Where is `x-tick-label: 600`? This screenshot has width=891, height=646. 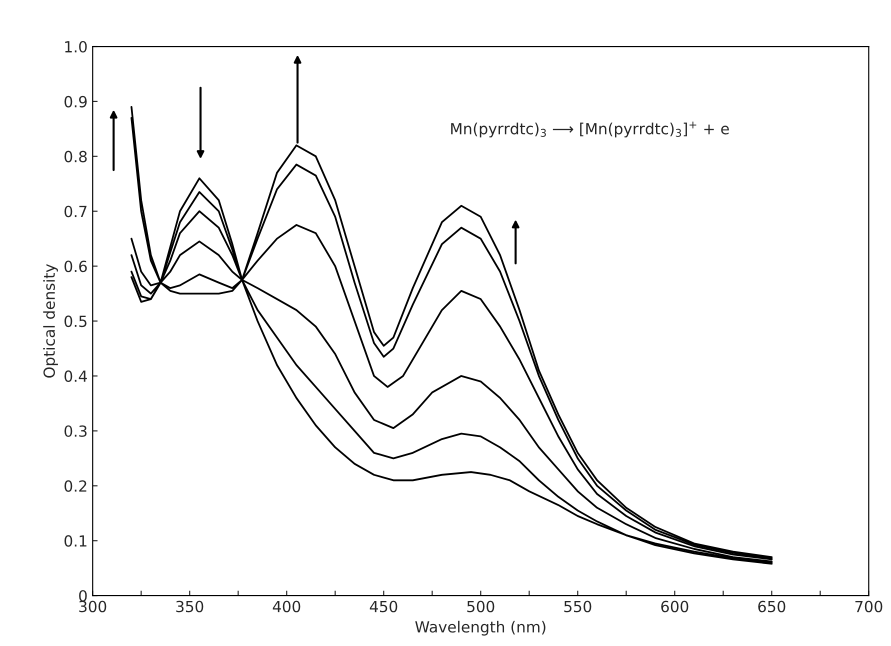 x-tick-label: 600 is located at coordinates (674, 606).